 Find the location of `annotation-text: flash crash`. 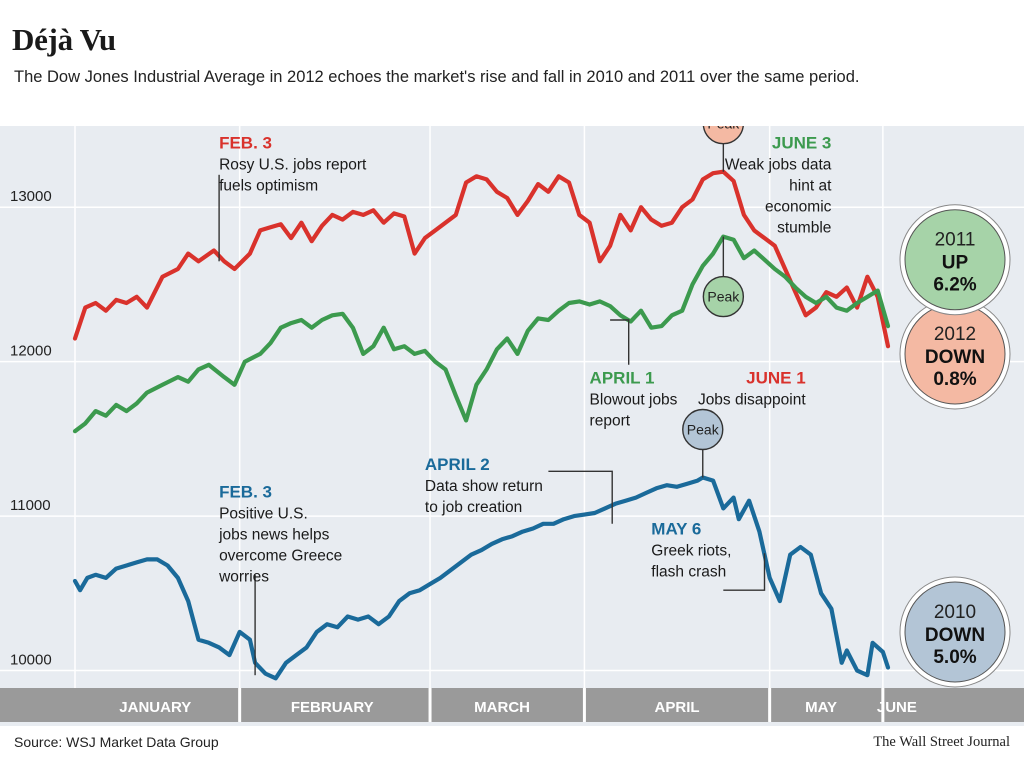

annotation-text: flash crash is located at coordinates (688, 572).